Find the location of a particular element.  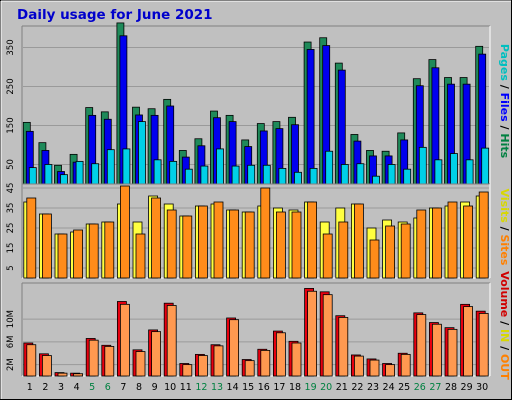

legend-part-volume-3: / is located at coordinates (504, 348).